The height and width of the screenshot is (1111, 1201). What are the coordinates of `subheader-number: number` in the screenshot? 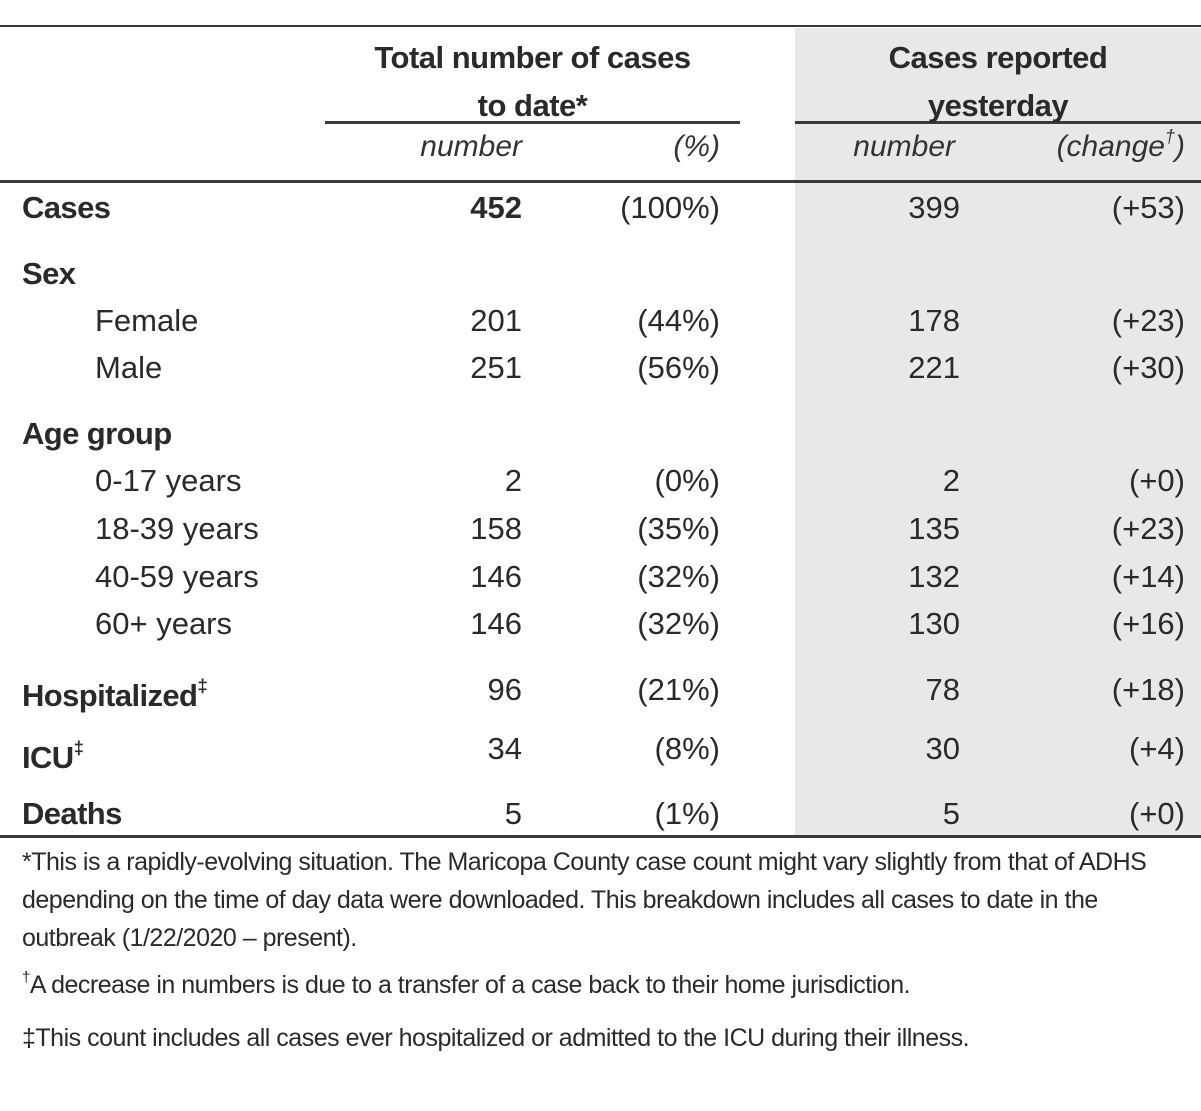 It's located at (471, 146).